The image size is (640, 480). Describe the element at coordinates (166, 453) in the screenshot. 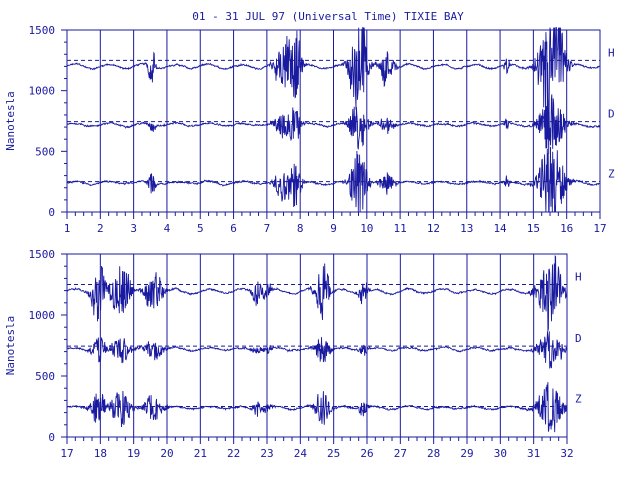

I see `x-tick-label: 20` at that location.